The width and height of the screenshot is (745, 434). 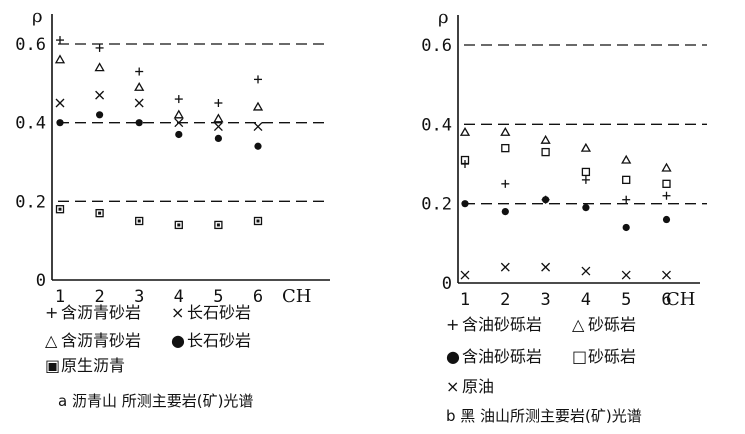 What do you see at coordinates (219, 312) in the screenshot?
I see `legend-label: 长石砂岩` at bounding box center [219, 312].